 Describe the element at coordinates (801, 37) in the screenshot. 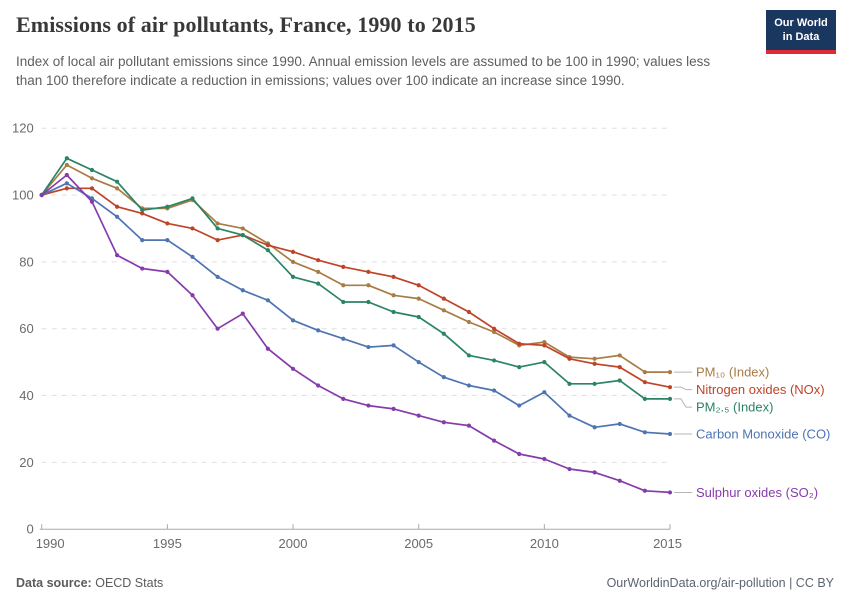

I see `owid-logo-line2: in Data` at that location.